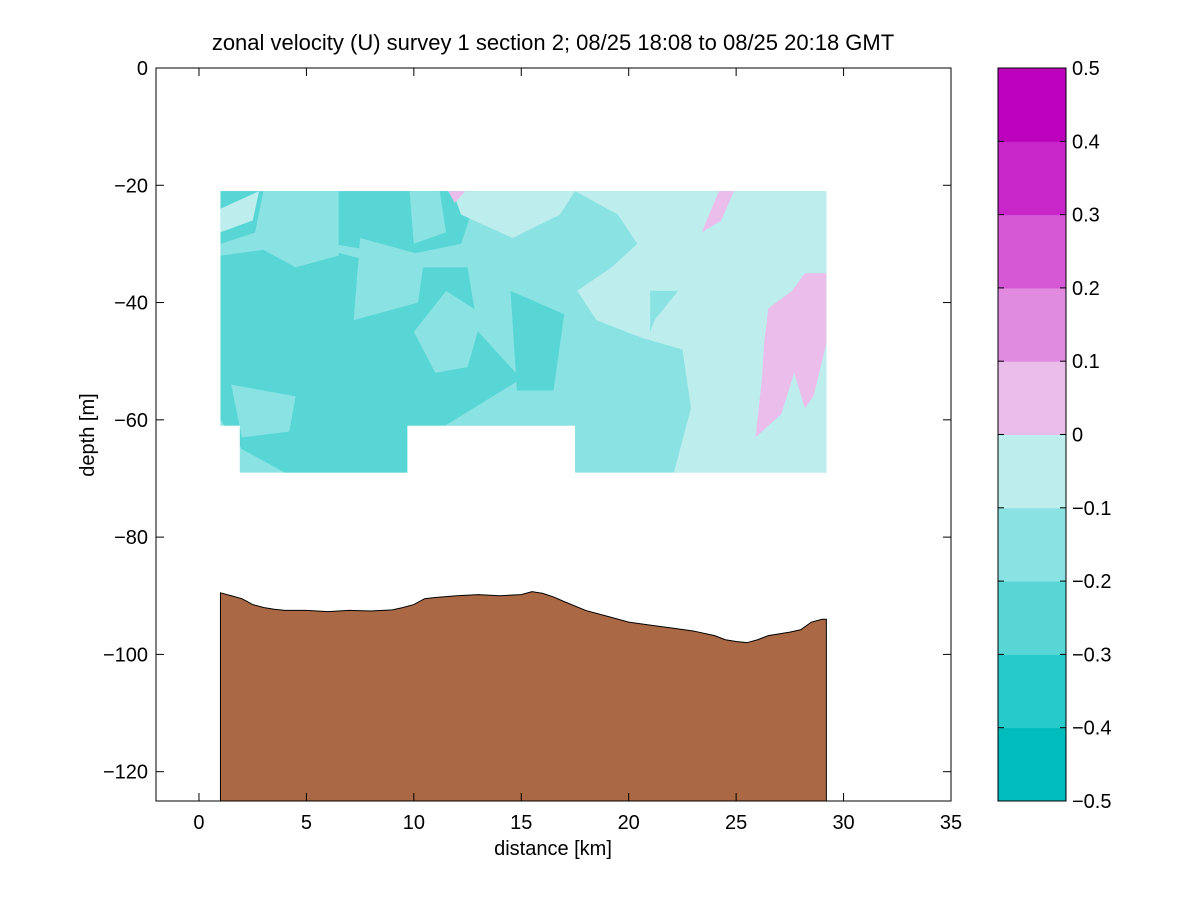 The width and height of the screenshot is (1201, 901). I want to click on x-tick-label: 30, so click(843, 823).